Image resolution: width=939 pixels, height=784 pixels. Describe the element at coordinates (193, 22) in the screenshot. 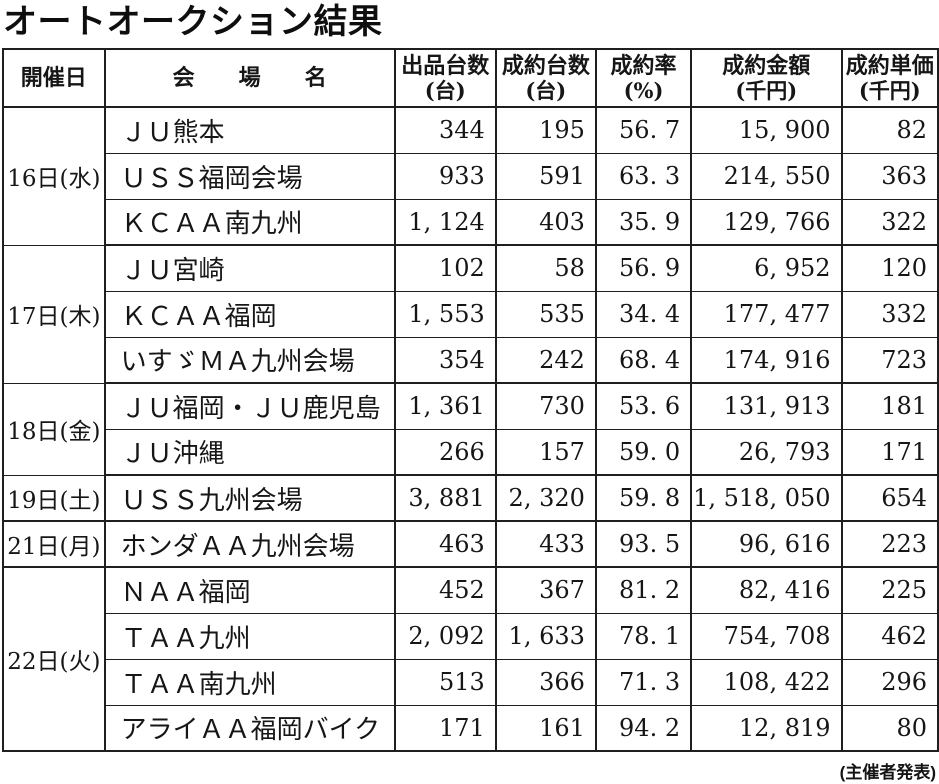

I see `page-title: オートオークション結果` at that location.